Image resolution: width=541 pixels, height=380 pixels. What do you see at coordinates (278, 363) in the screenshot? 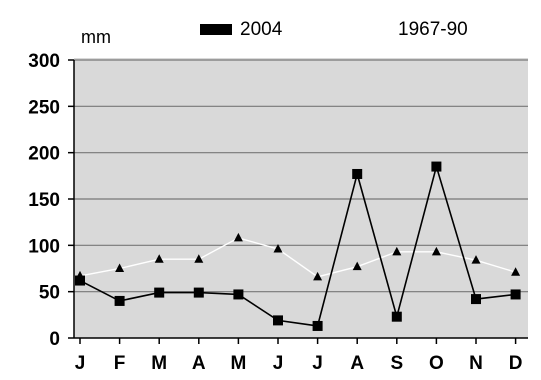
I see `x-tick-label-6: J` at bounding box center [278, 363].